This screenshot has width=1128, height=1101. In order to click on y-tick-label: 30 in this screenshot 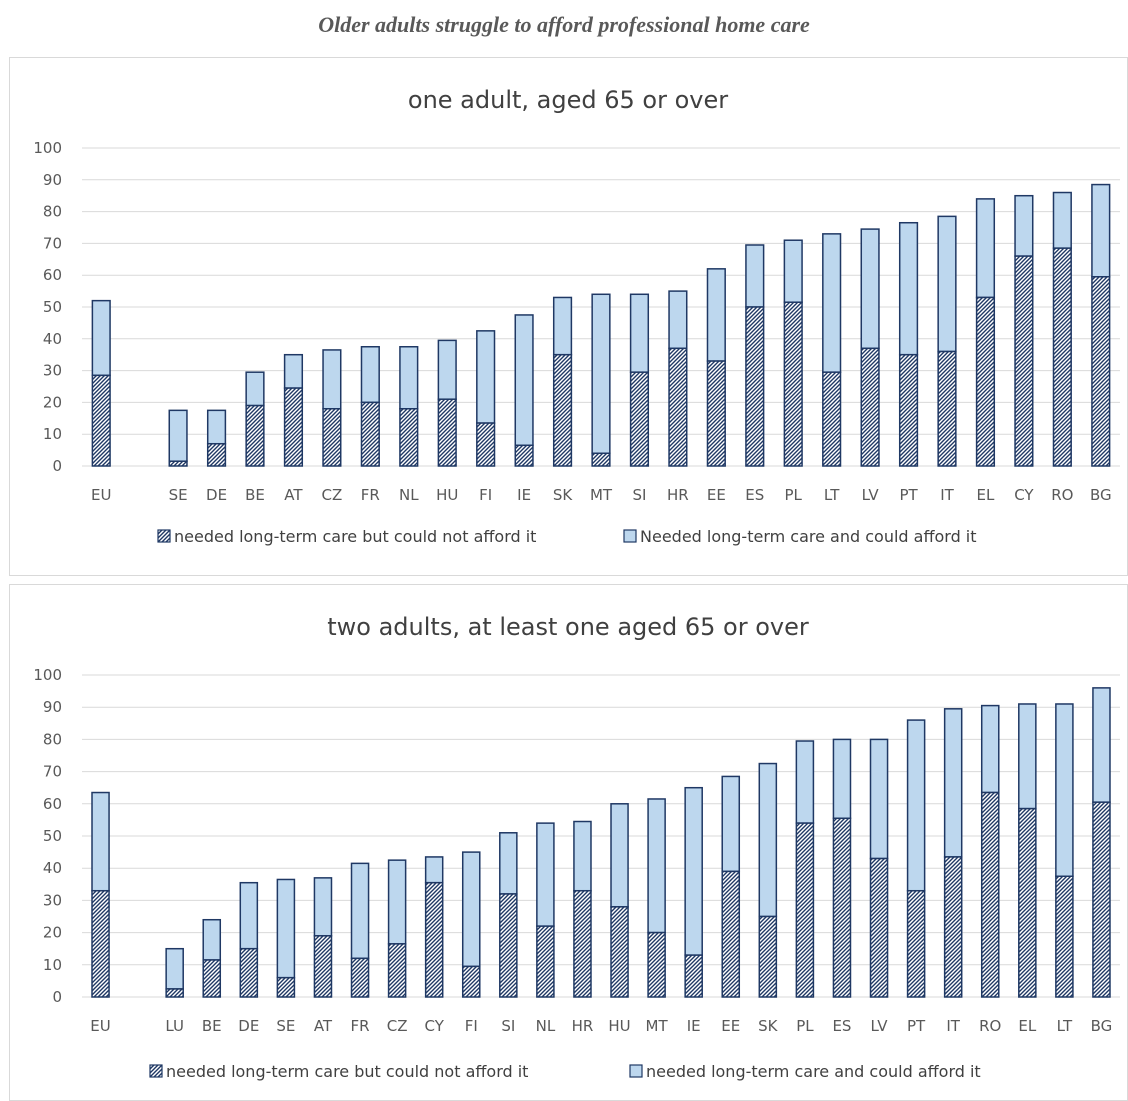, I will do `click(52, 371)`.